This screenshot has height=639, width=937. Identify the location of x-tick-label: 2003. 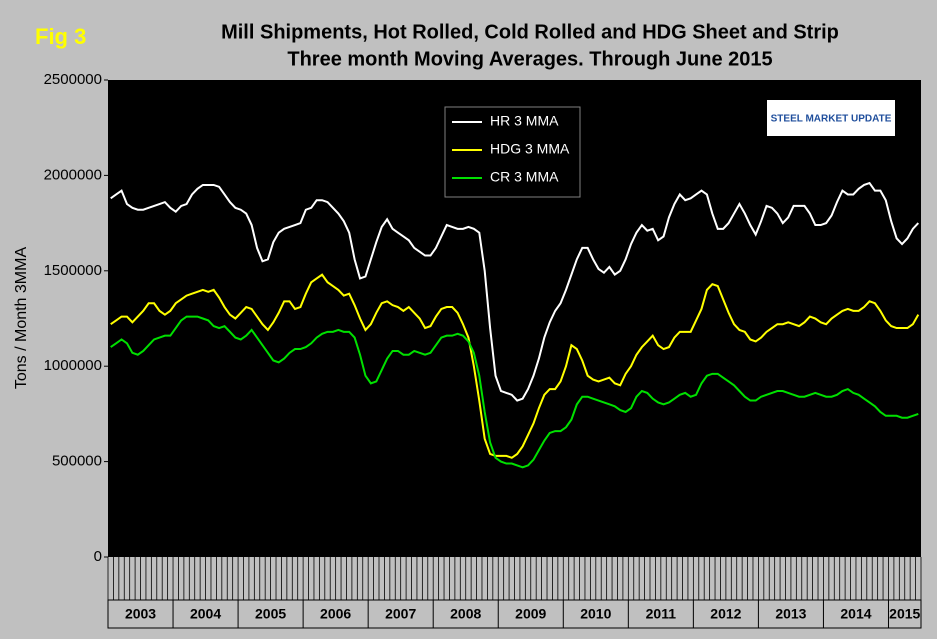
(140, 614).